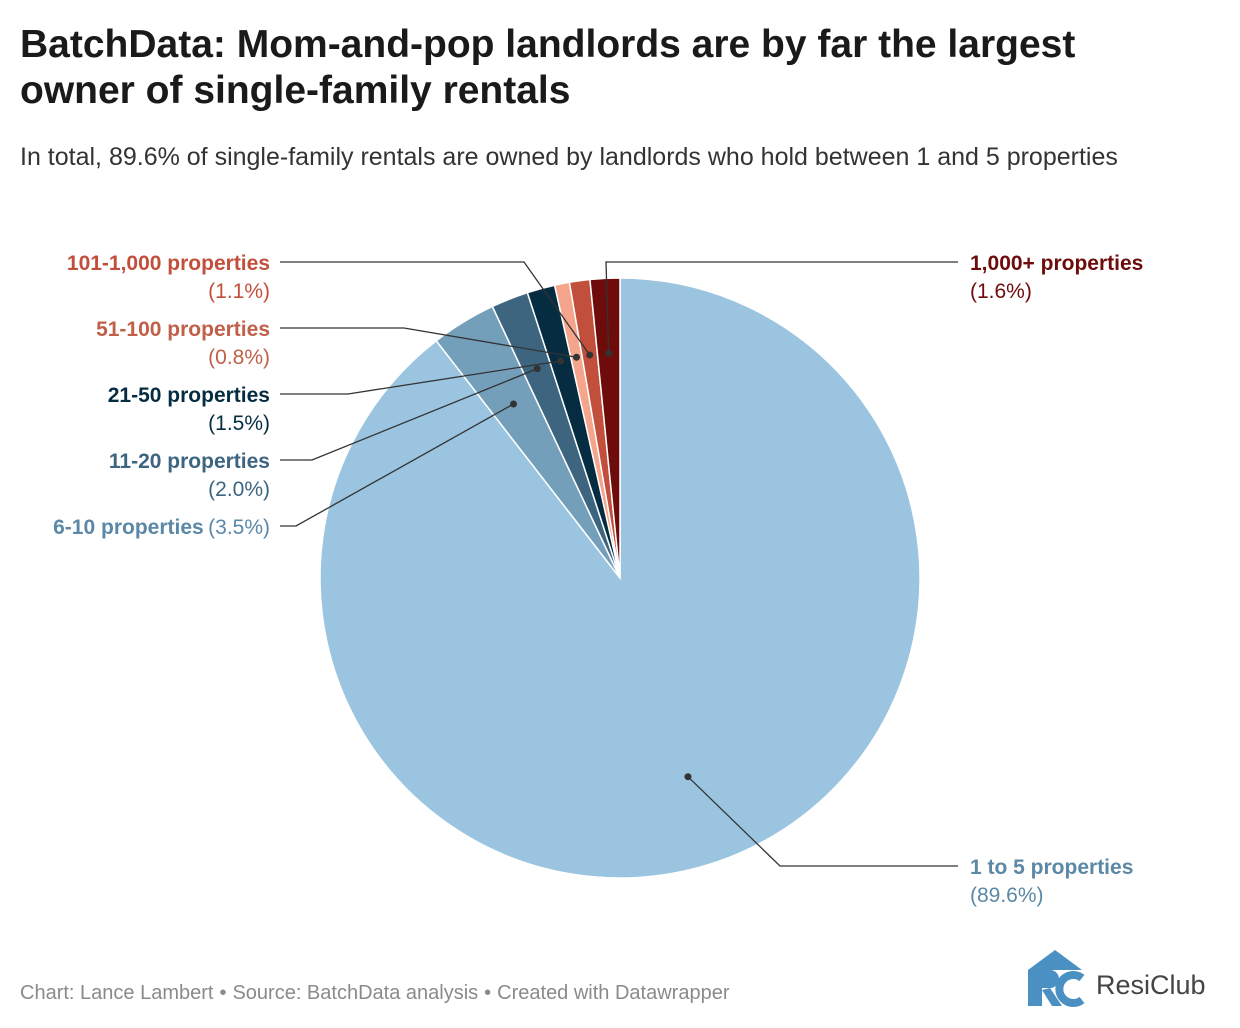 The height and width of the screenshot is (1028, 1240). Describe the element at coordinates (609, 353) in the screenshot. I see `leader-dot-1-000-properties` at that location.